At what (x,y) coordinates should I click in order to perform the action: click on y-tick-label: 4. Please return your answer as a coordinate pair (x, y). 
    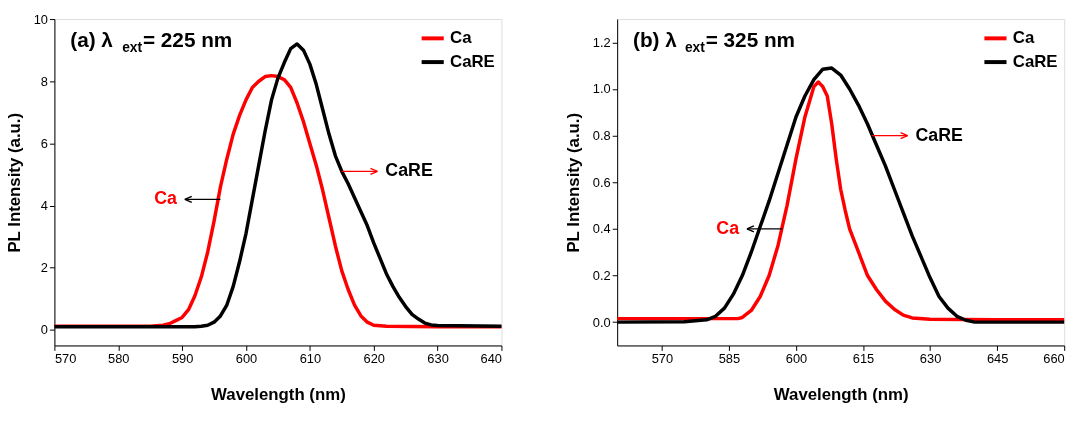
    Looking at the image, I should click on (44, 206).